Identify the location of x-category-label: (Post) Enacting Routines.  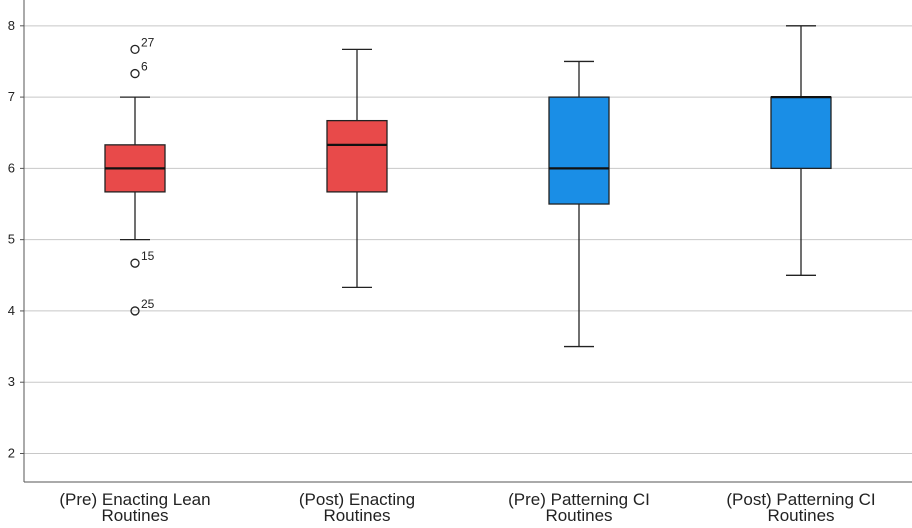
(357, 507).